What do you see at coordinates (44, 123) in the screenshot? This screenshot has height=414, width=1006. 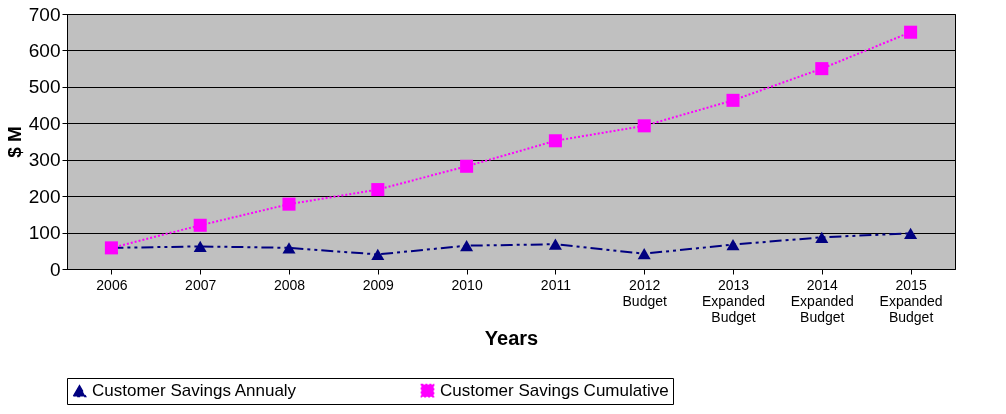 I see `y-tick-label: 400` at bounding box center [44, 123].